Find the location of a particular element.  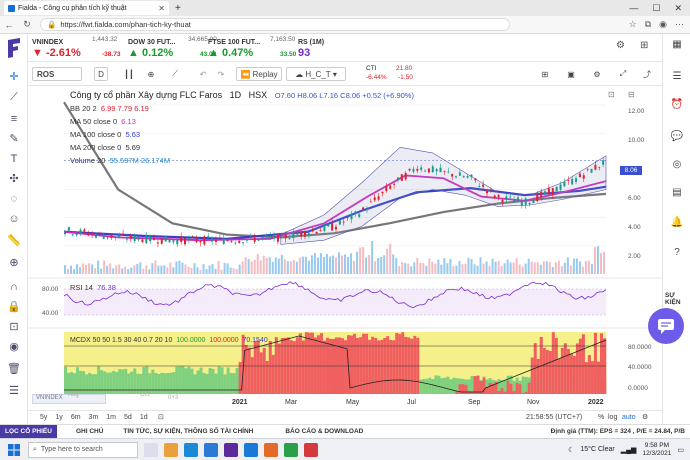

edge-browser-icon is located at coordinates (191, 449).